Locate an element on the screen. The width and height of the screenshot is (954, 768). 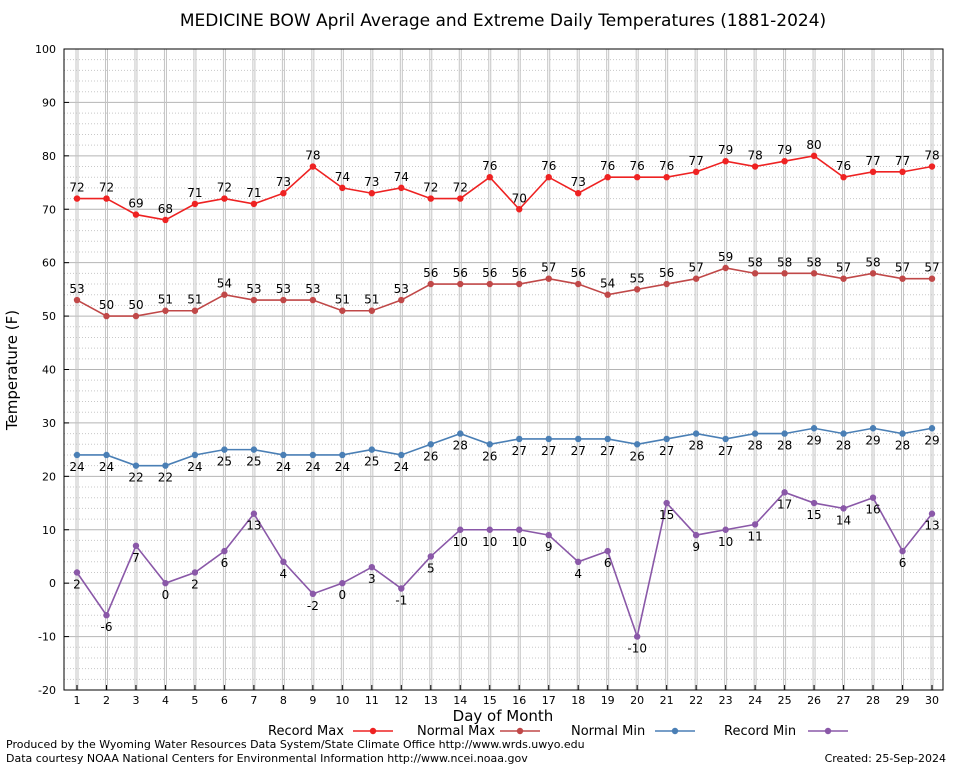
data-label: 76 is located at coordinates (548, 166).